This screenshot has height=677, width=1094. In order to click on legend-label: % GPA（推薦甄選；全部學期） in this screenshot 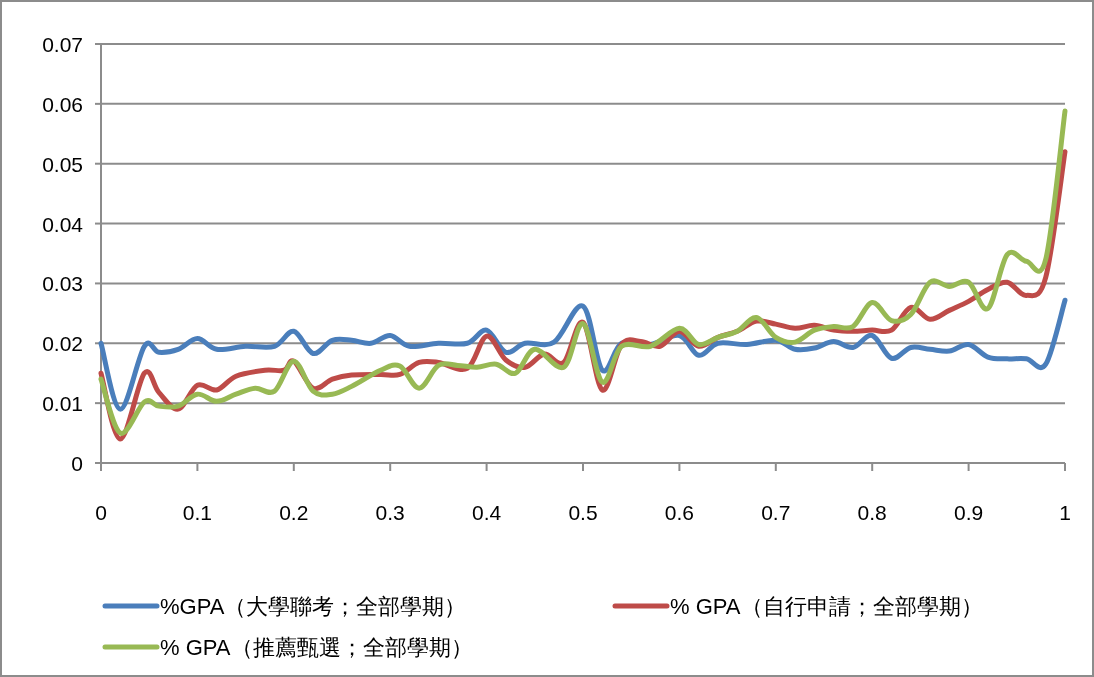, I will do `click(316, 647)`.